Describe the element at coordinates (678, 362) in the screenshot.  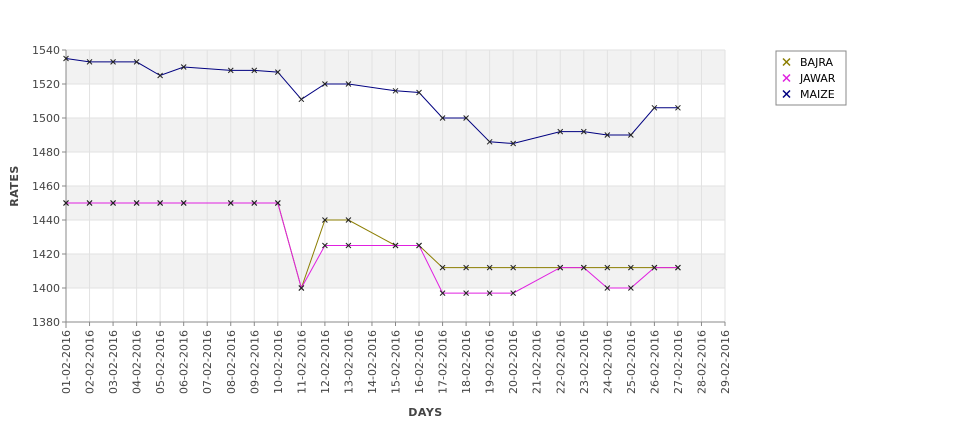
I see `x-tick-label: 27-02-2016` at that location.